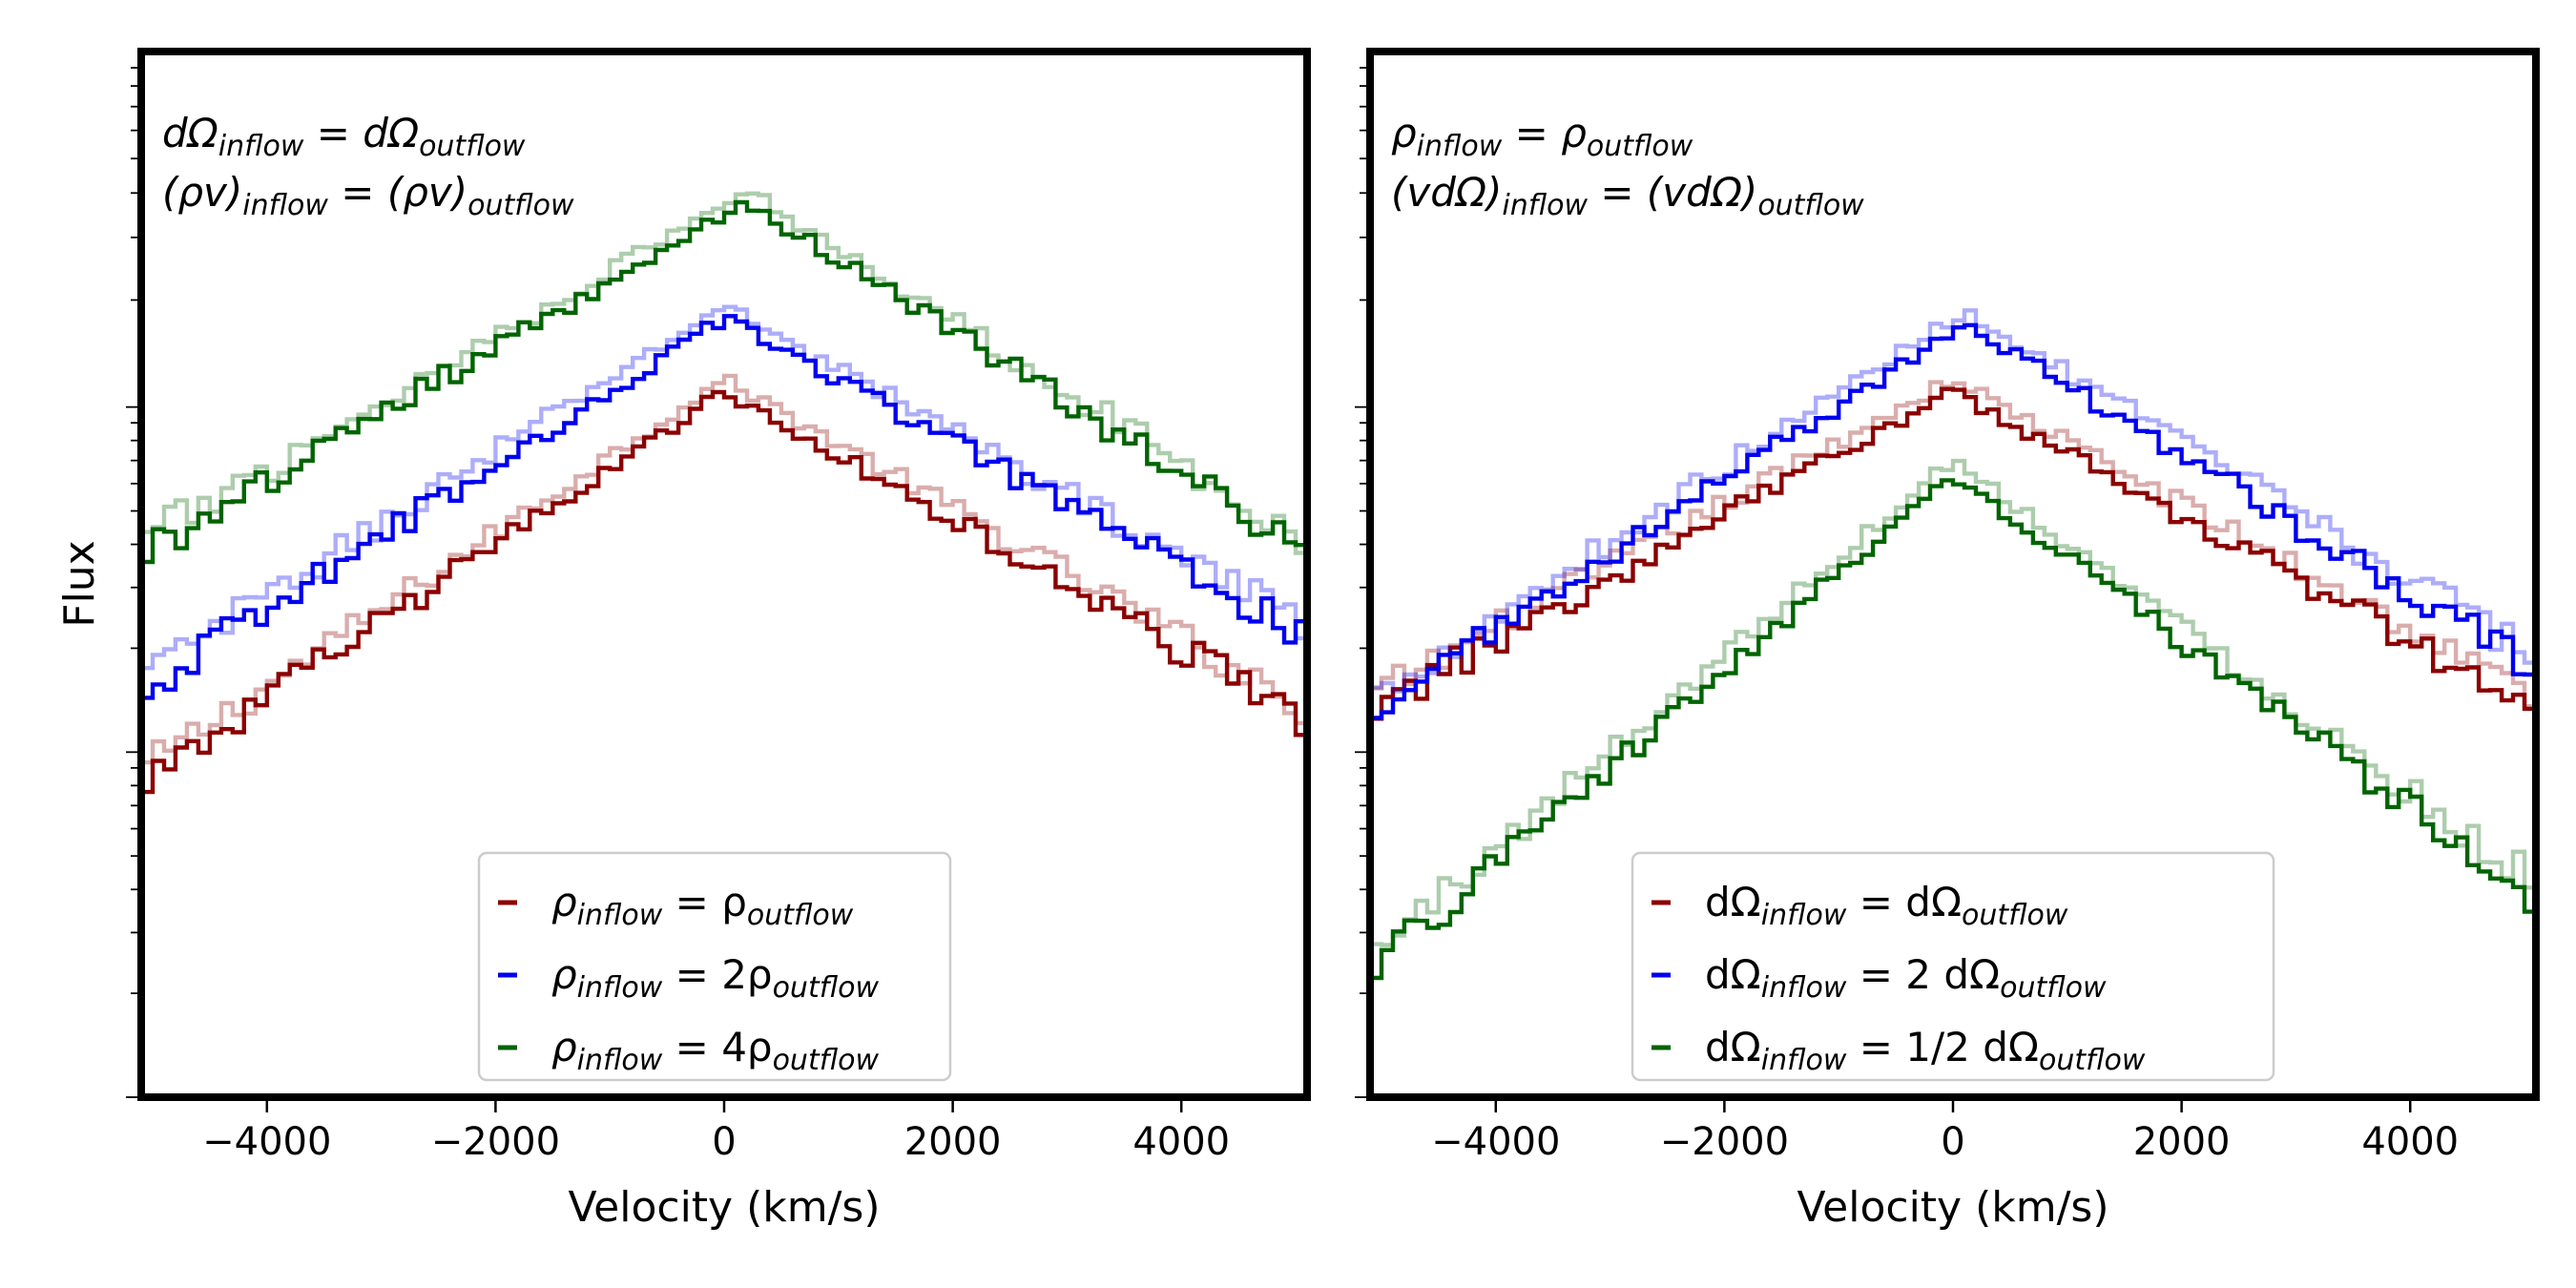 The height and width of the screenshot is (1288, 2576). What do you see at coordinates (344, 136) in the screenshot?
I see `annotation-line: dΩinflow = dΩoutflow` at bounding box center [344, 136].